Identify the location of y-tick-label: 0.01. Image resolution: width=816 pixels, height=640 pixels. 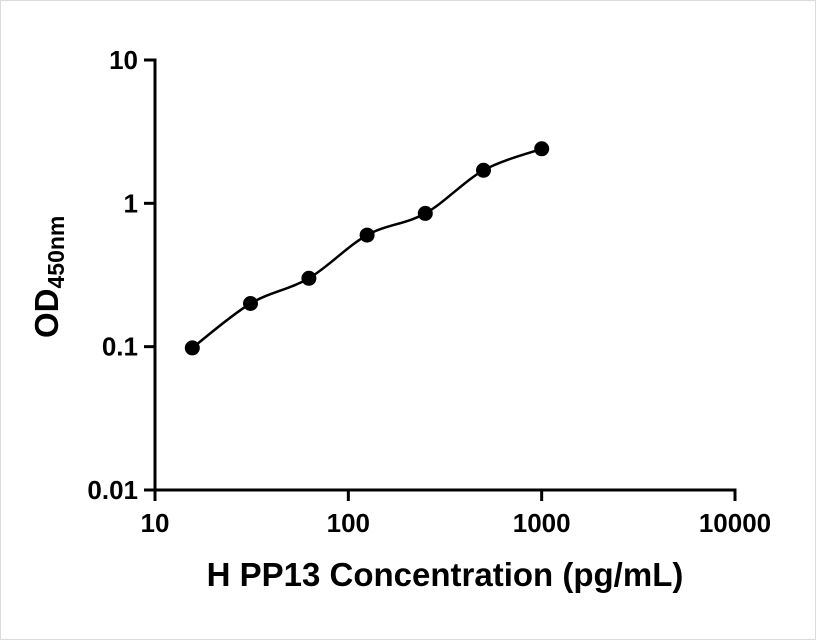
(112, 490).